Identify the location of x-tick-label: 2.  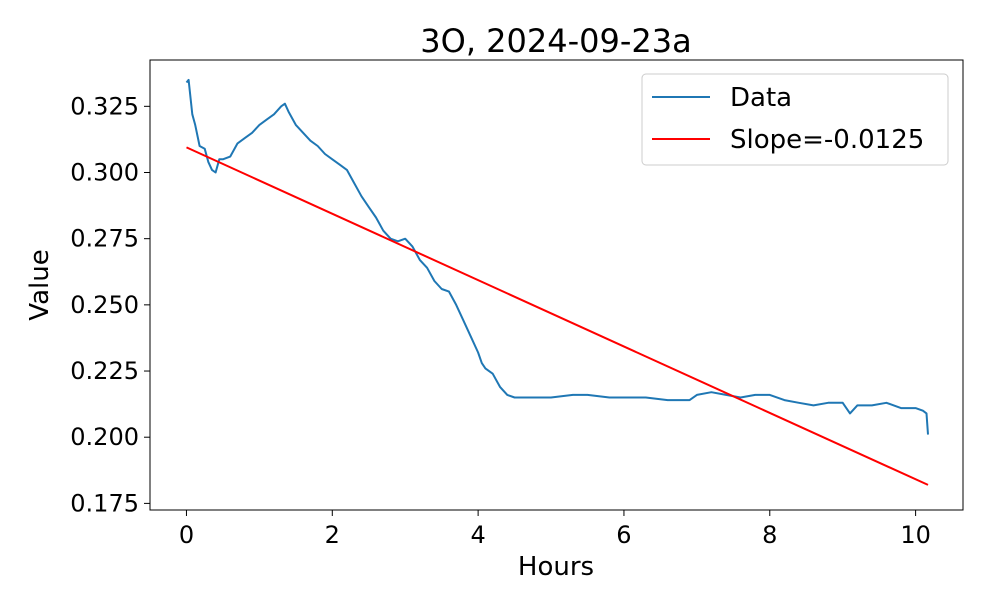
(332, 535).